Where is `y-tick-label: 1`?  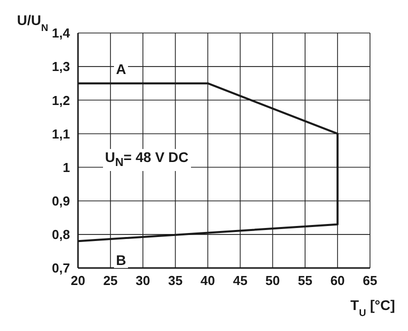
y-tick-label: 1 is located at coordinates (66, 167).